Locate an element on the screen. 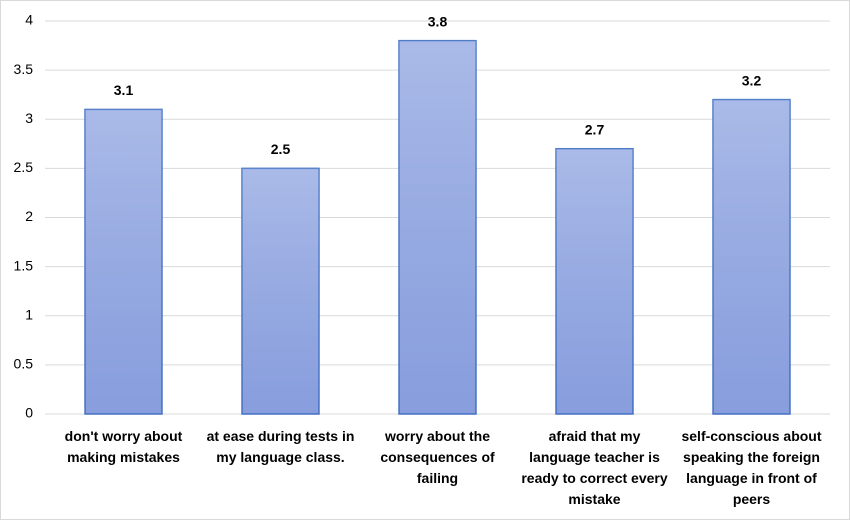 The image size is (850, 520). y-tick-label: 3 is located at coordinates (29, 118).